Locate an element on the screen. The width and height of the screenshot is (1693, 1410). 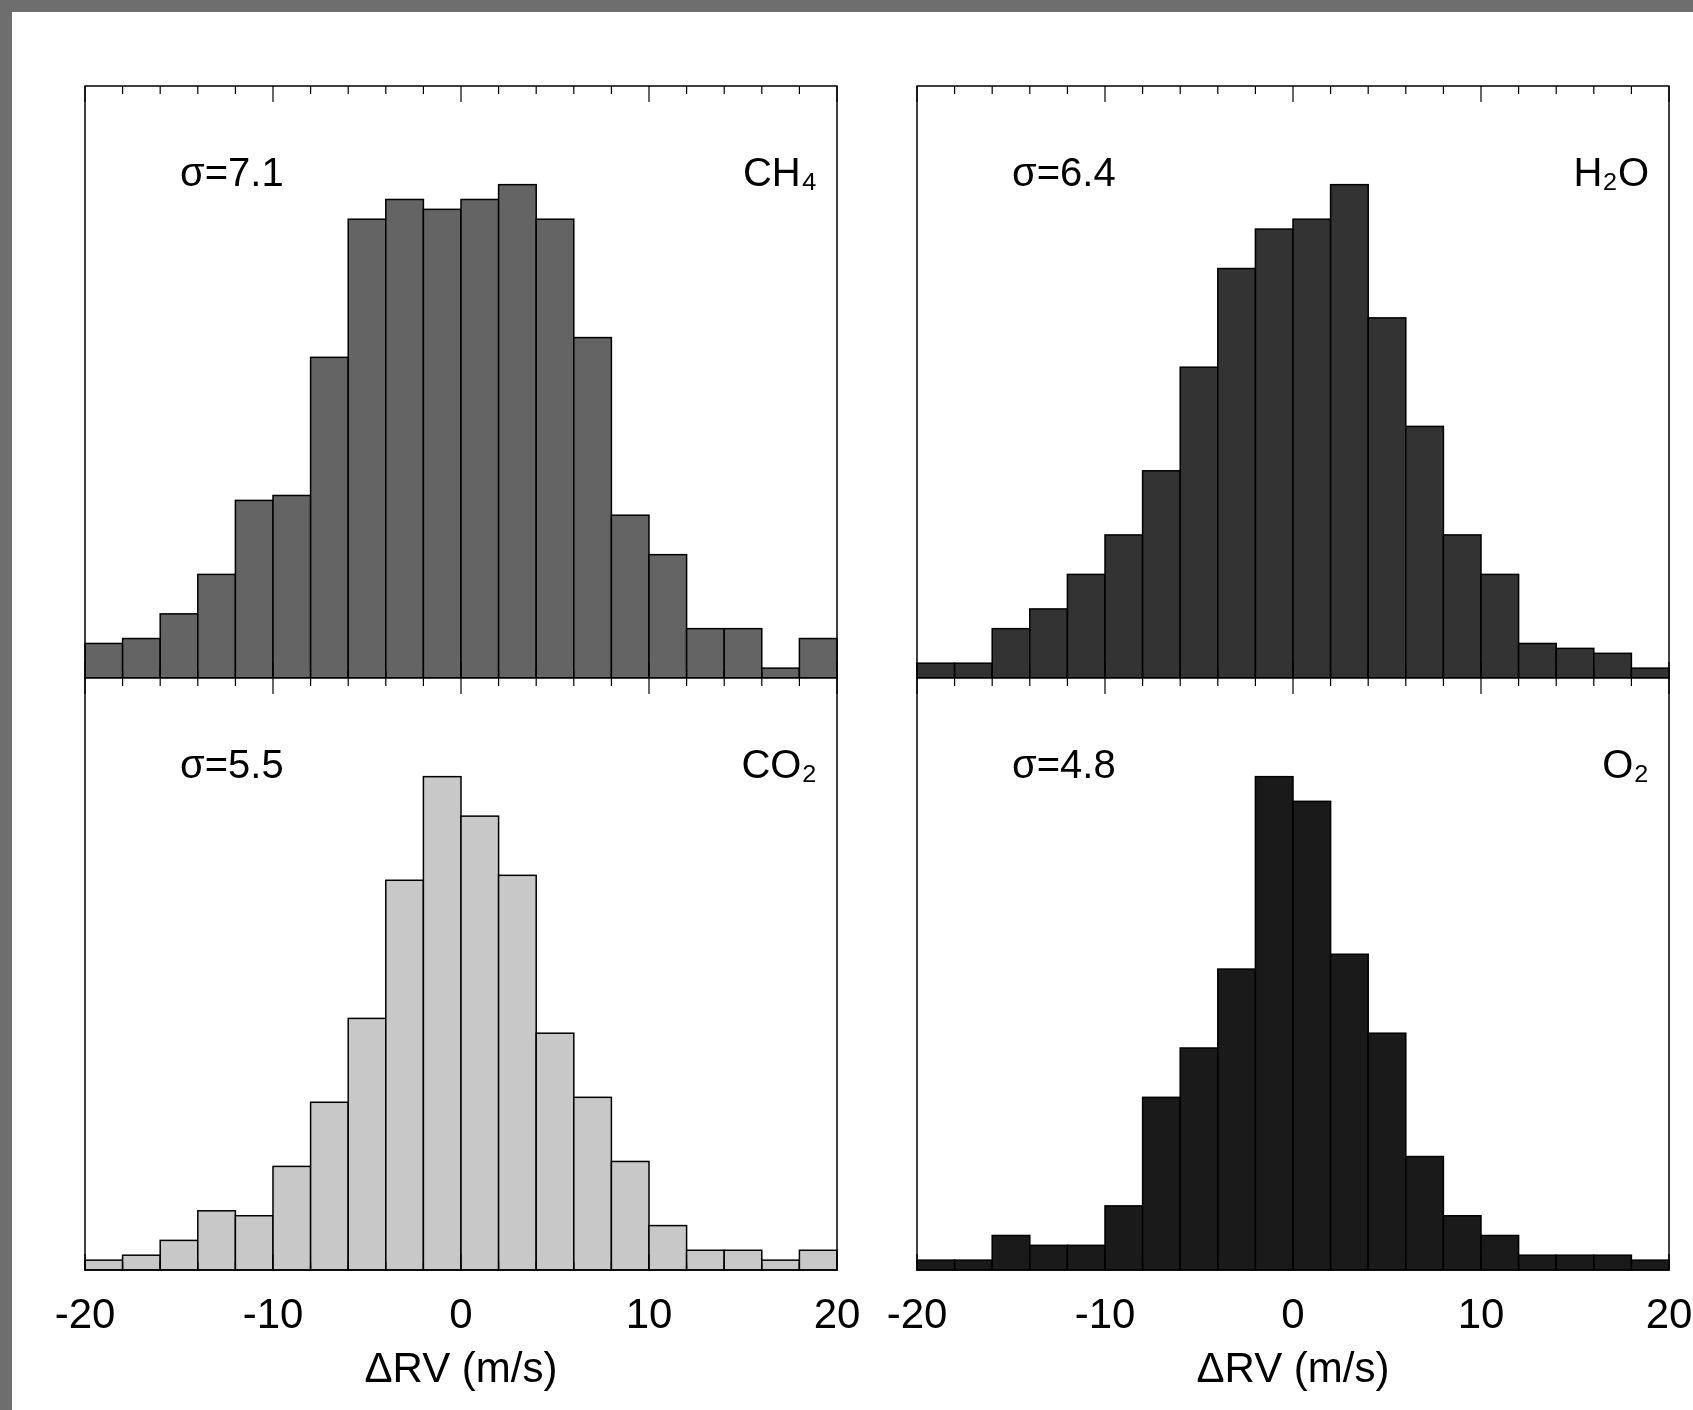
annotation: σ=4.8 is located at coordinates (1064, 764).